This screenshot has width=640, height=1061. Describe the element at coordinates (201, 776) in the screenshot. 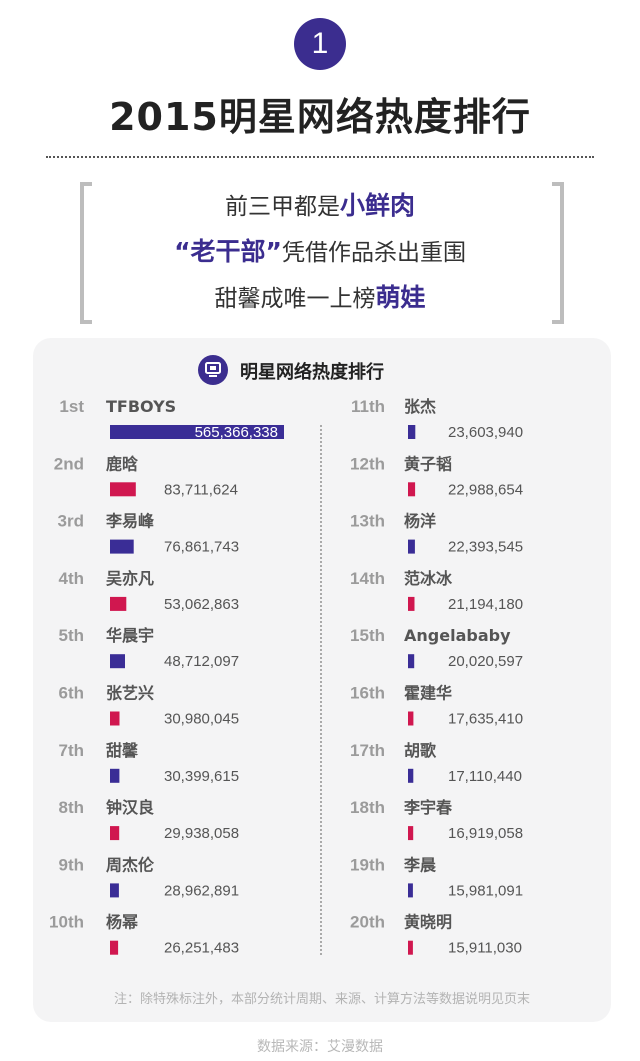

I see `value-label: 30,399,615` at that location.